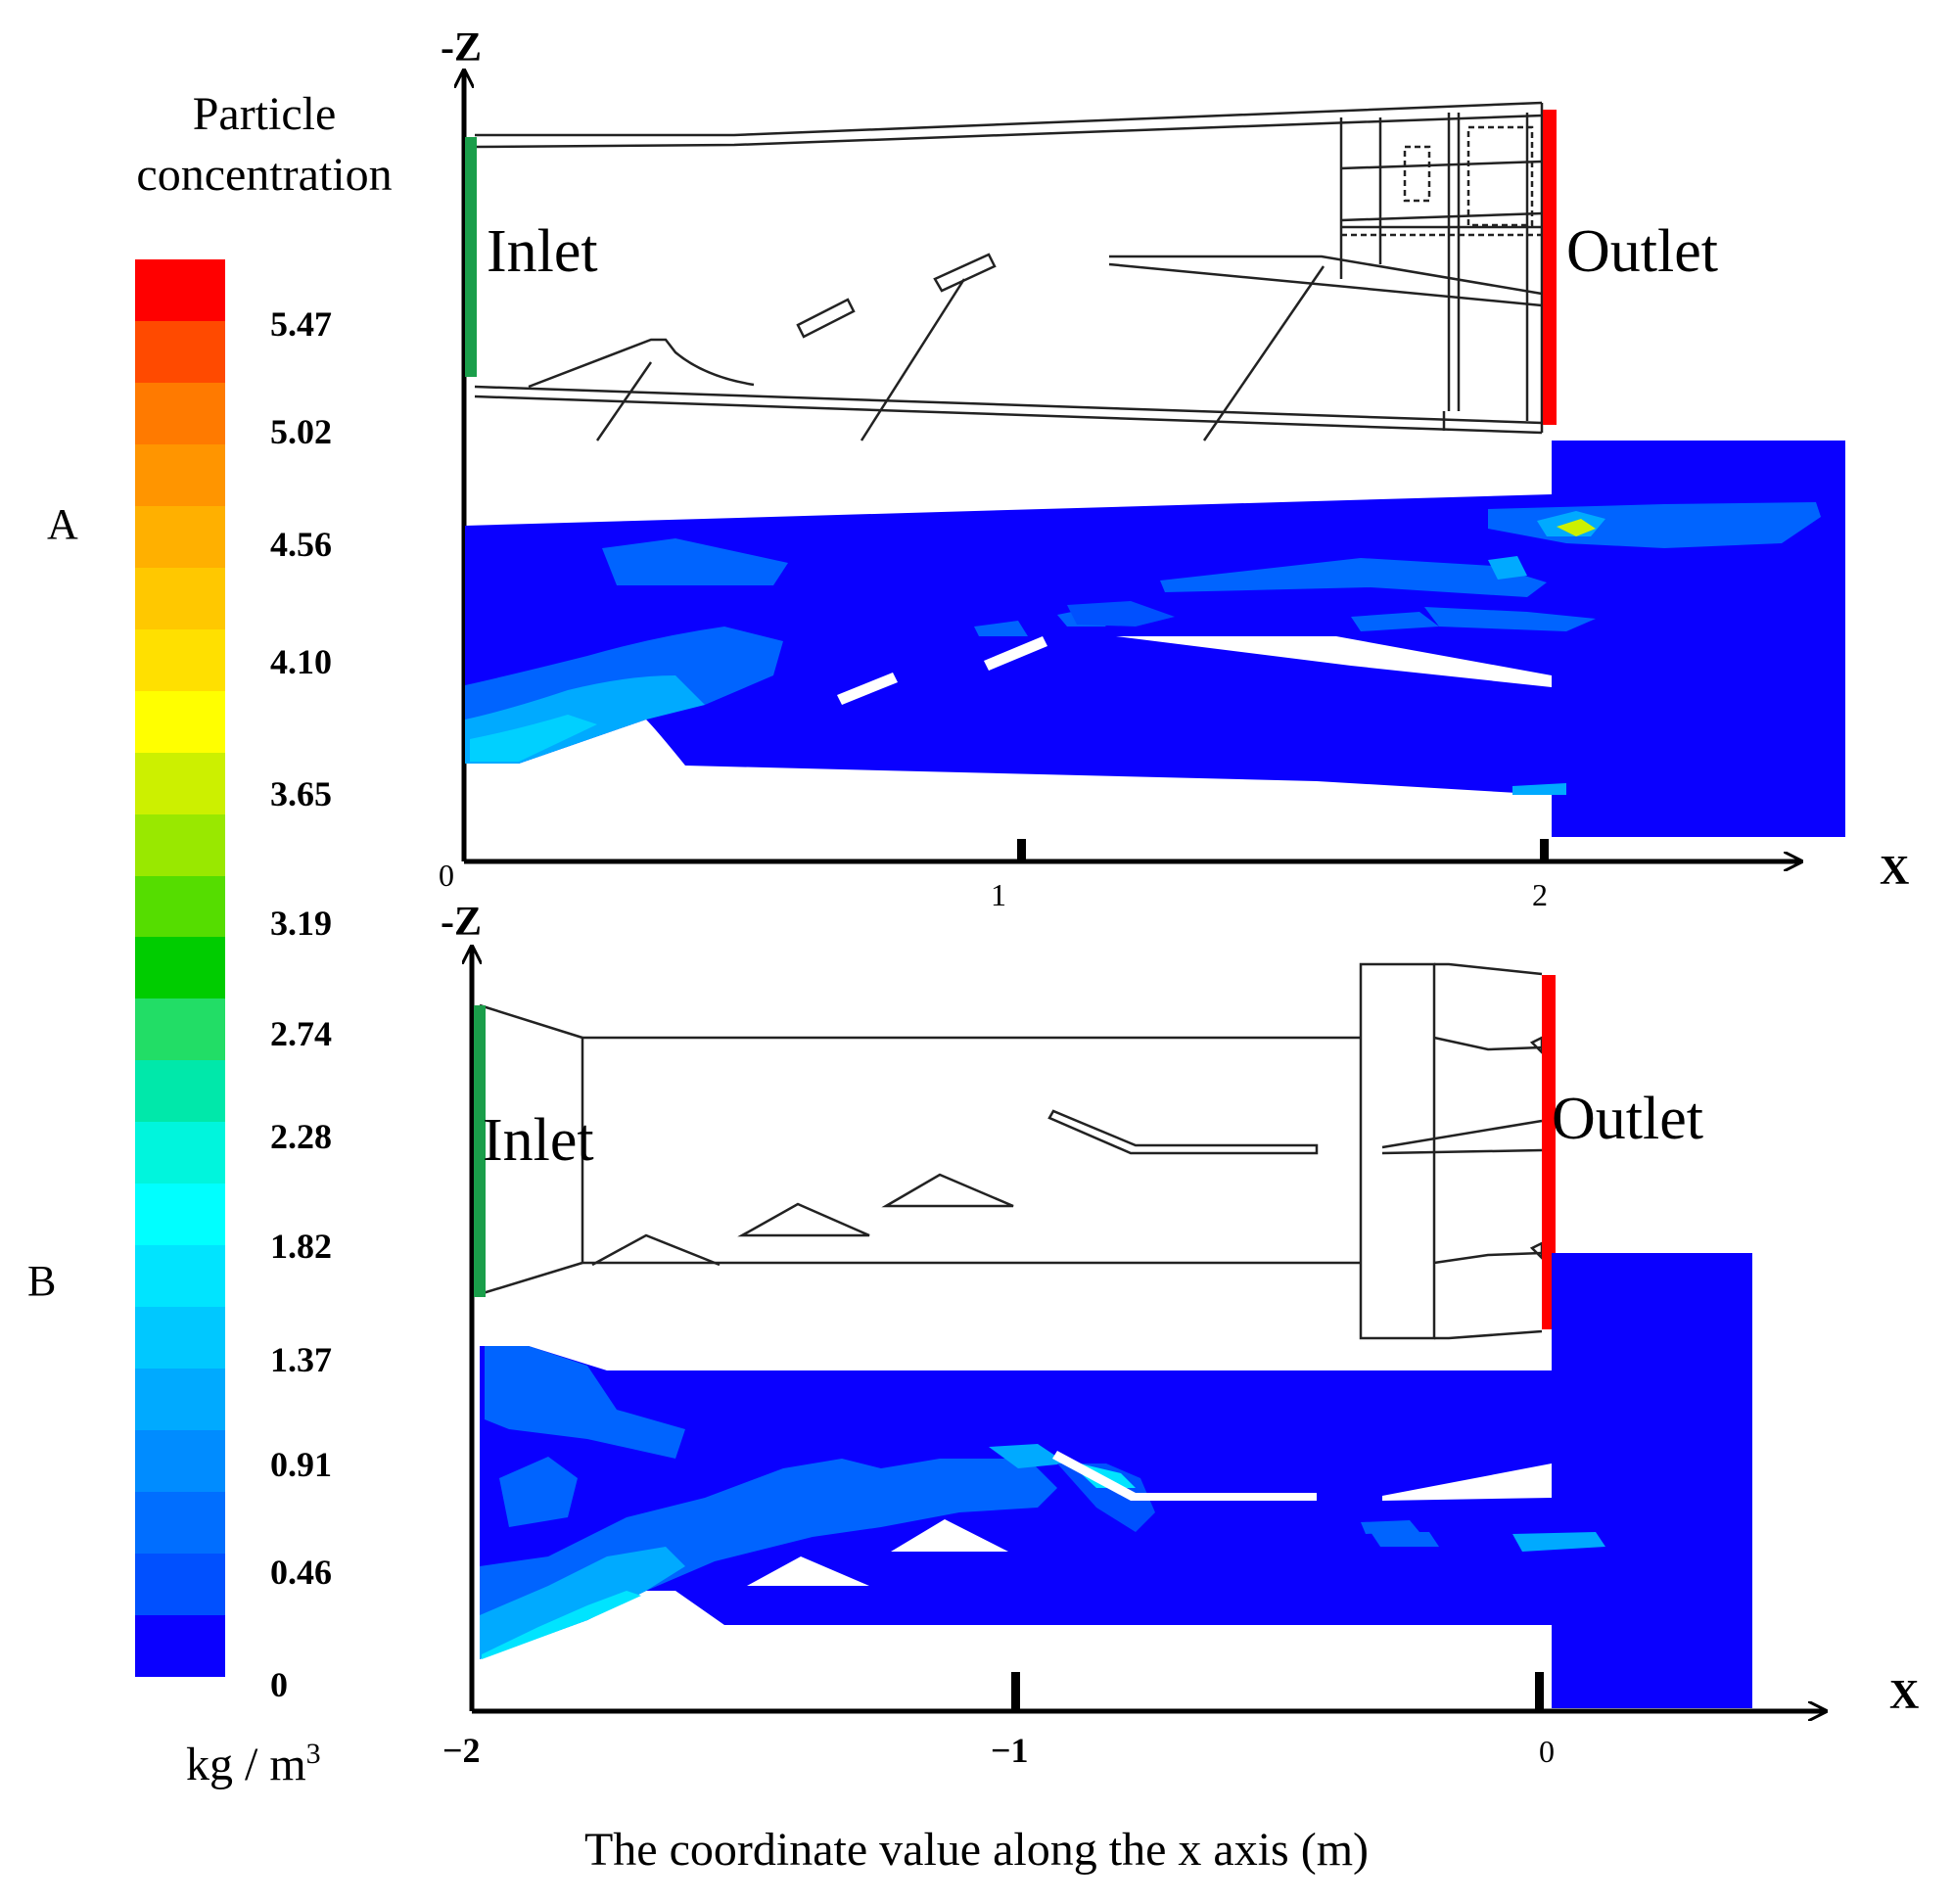  I want to click on color-bar-tick-label: 0.46, so click(301, 1572).